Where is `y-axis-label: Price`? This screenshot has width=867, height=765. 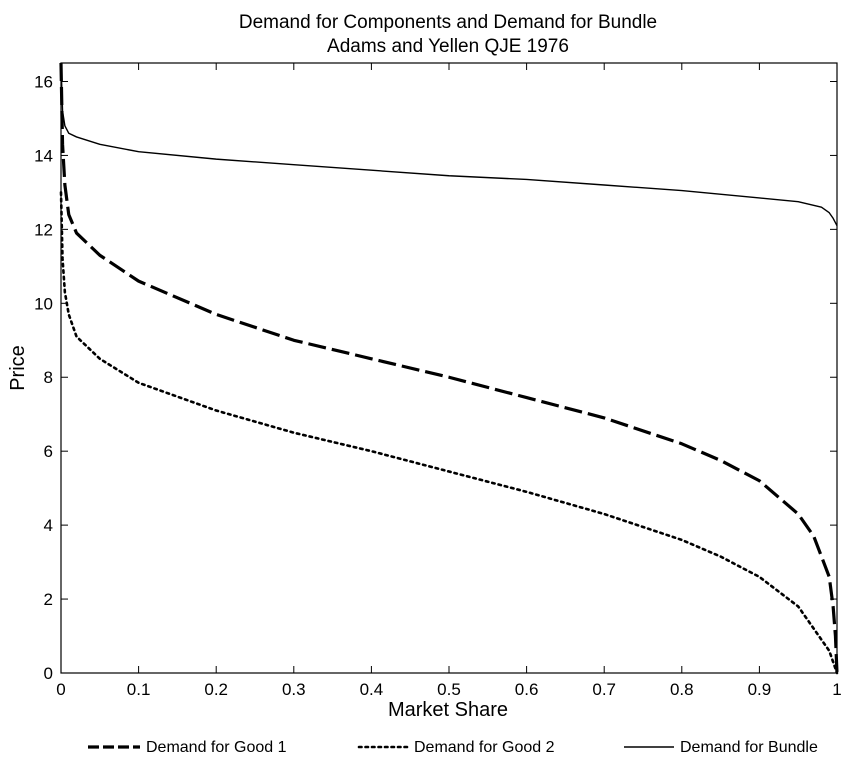
y-axis-label: Price is located at coordinates (18, 368).